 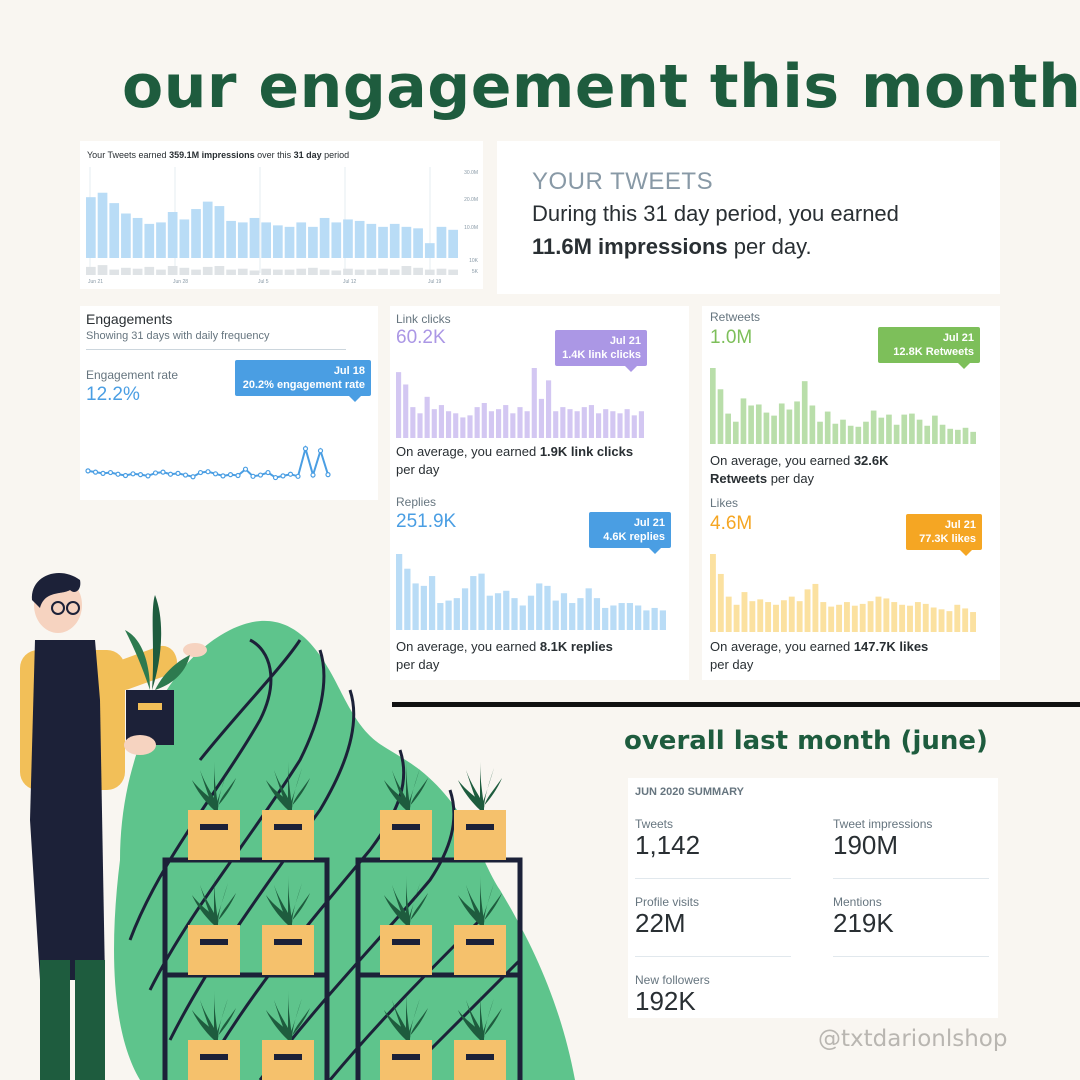 I want to click on replies-avg-value: 8.1K replies, so click(x=576, y=646).